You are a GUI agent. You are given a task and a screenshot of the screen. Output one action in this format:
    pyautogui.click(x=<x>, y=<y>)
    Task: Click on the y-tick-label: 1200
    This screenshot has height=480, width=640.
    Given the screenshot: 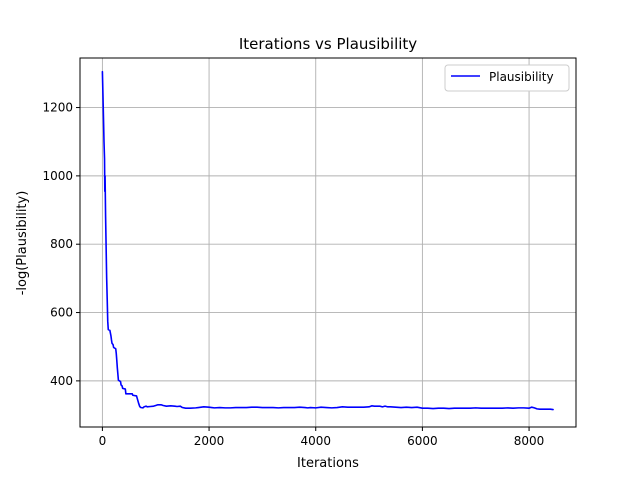 What is the action you would take?
    pyautogui.click(x=57, y=108)
    